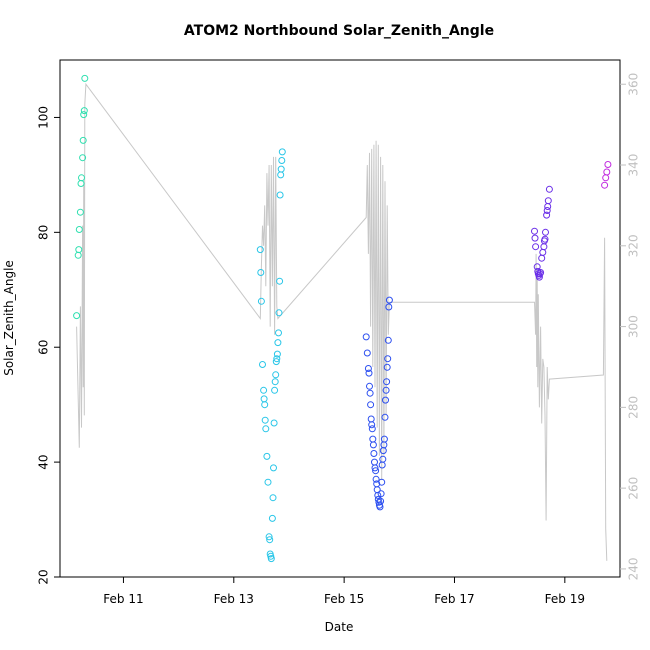 This screenshot has width=650, height=650. Describe the element at coordinates (634, 568) in the screenshot. I see `y2-tick-label: 240` at that location.